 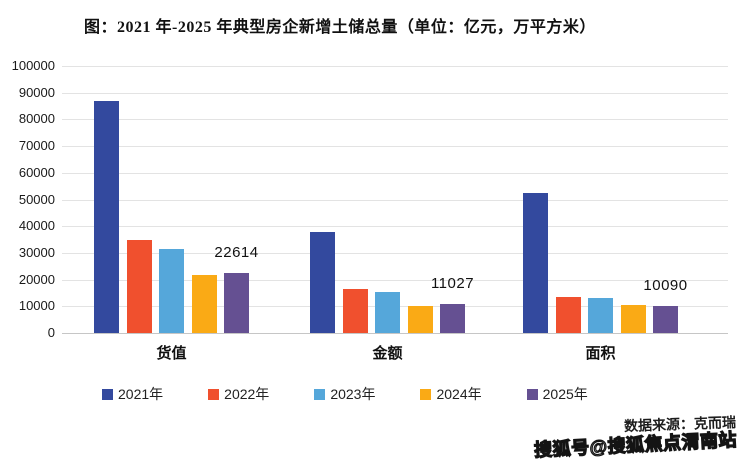 I want to click on bar-slot: 11027, so click(x=452, y=199).